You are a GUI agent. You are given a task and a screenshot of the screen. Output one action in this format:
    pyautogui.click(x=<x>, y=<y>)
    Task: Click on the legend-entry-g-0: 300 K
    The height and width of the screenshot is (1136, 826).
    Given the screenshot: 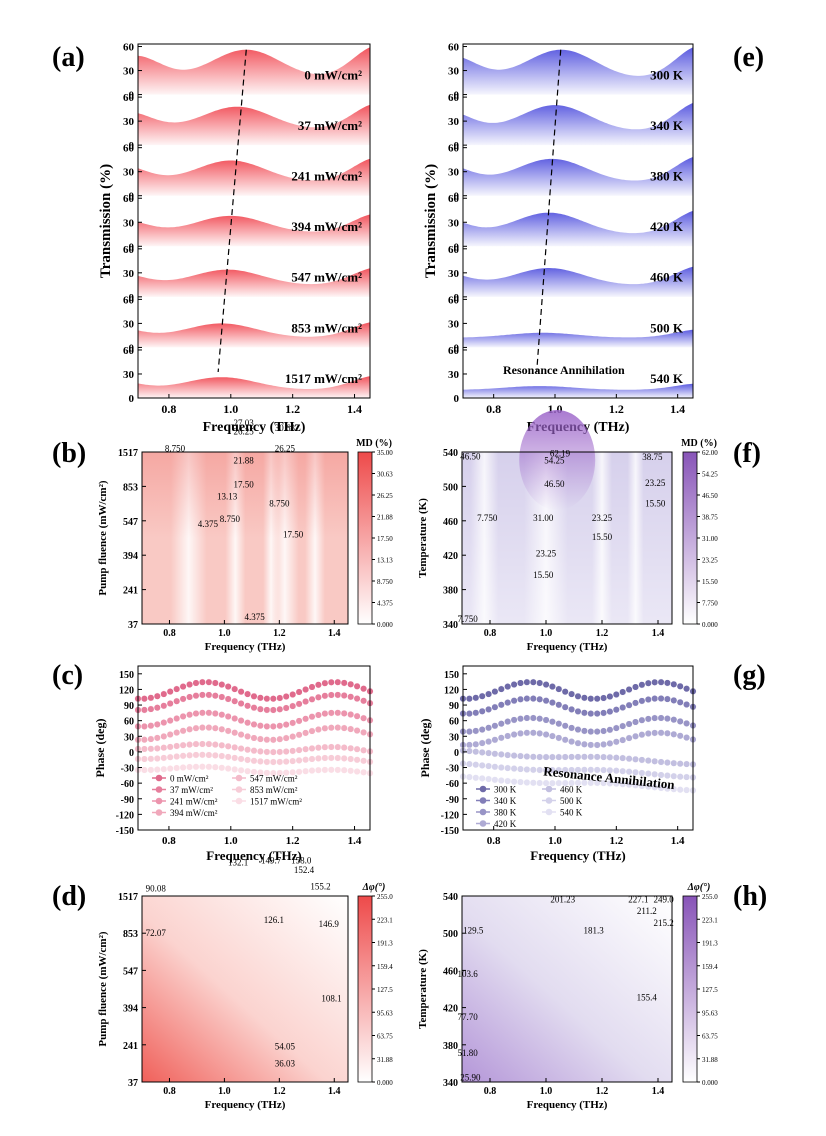 What is the action you would take?
    pyautogui.click(x=496, y=790)
    